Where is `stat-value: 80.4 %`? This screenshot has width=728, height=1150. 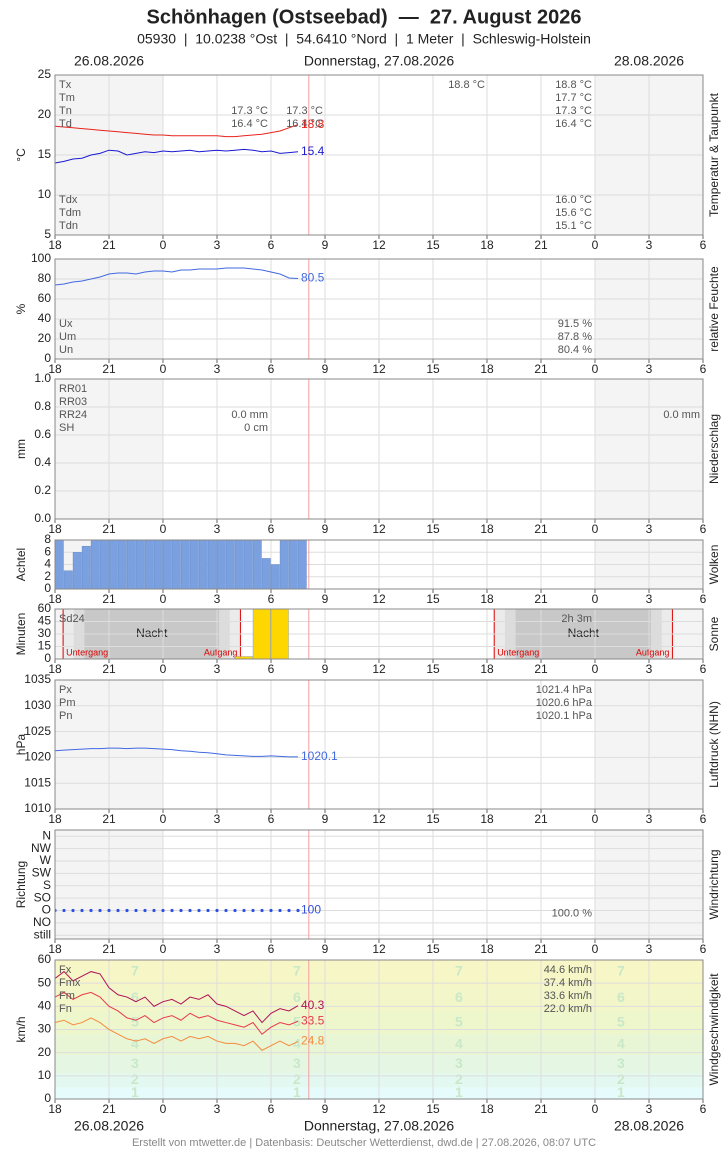
stat-value: 80.4 % is located at coordinates (575, 350).